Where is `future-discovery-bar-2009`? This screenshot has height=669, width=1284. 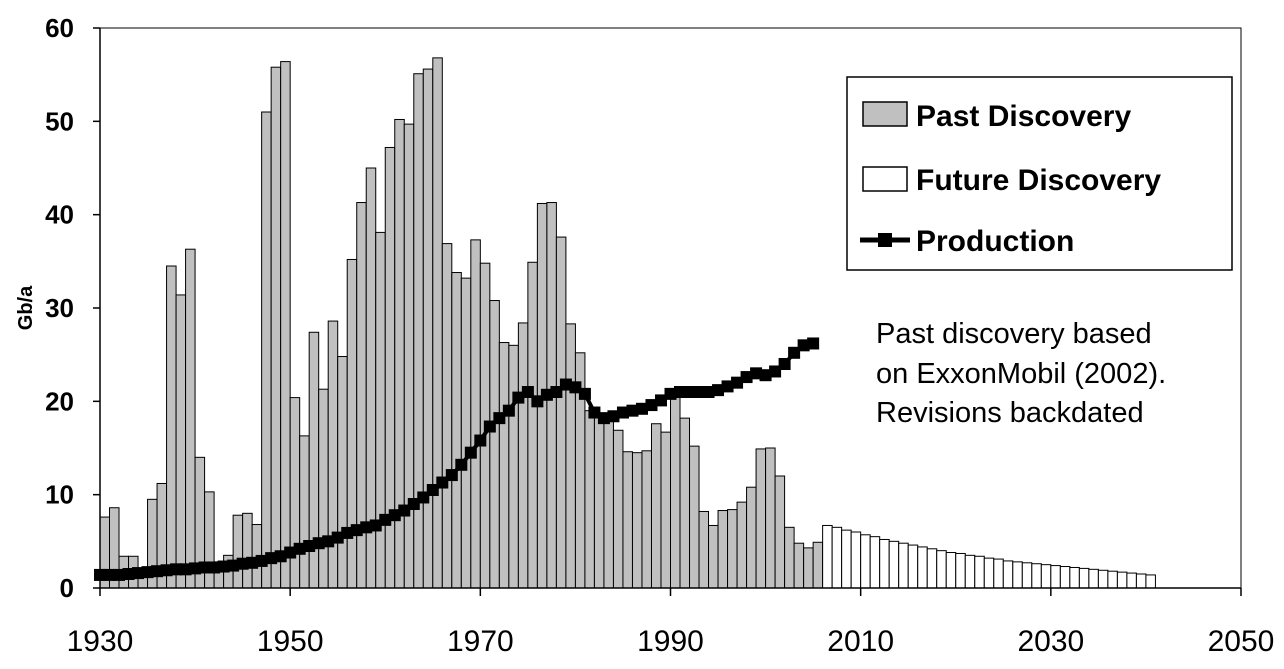 future-discovery-bar-2009 is located at coordinates (856, 560).